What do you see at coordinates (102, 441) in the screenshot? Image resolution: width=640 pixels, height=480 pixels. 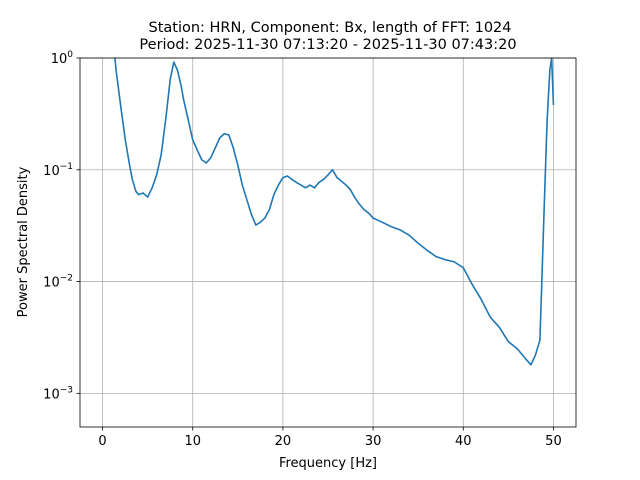 I see `x-tick-label: 0` at bounding box center [102, 441].